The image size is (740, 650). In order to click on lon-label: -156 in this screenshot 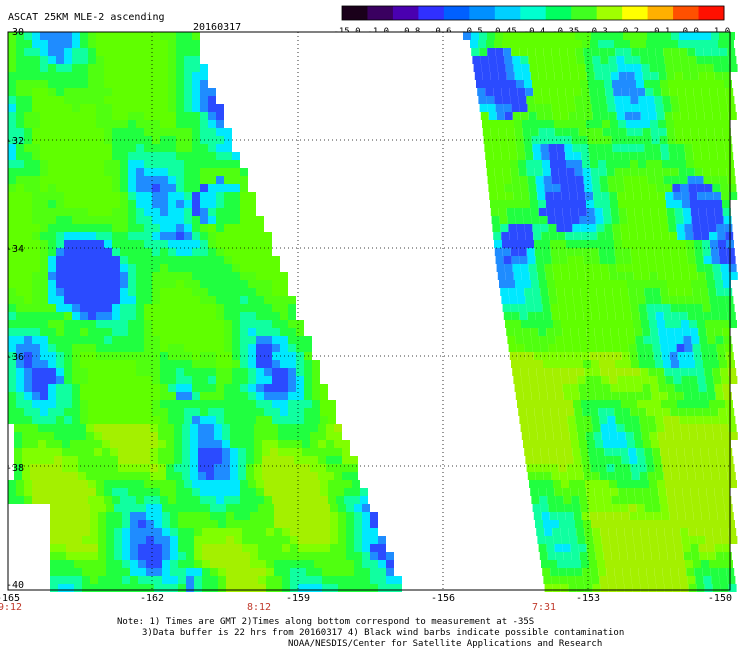, I will do `click(443, 598)`.